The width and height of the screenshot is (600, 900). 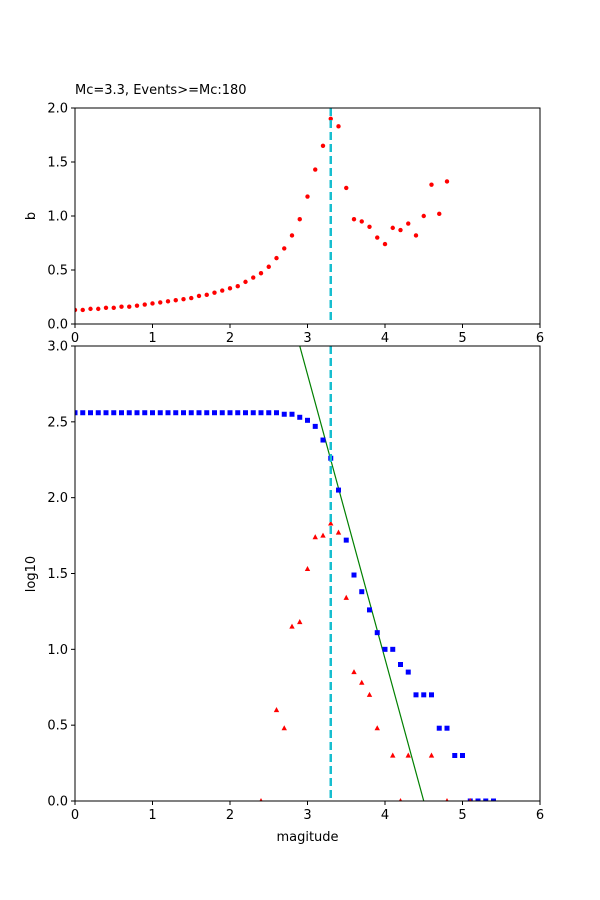 What do you see at coordinates (57, 422) in the screenshot?
I see `y-tick-label: 2.5` at bounding box center [57, 422].